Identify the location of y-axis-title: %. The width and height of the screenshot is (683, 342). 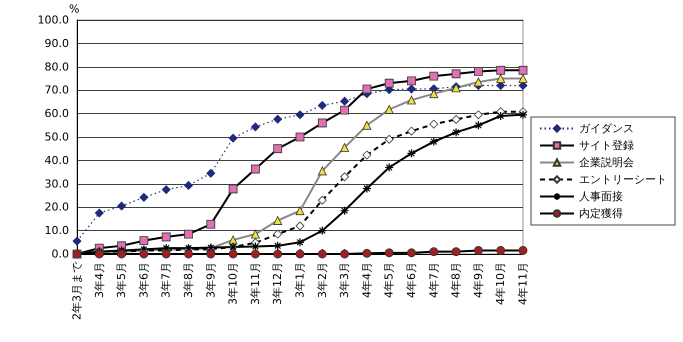
(74, 9).